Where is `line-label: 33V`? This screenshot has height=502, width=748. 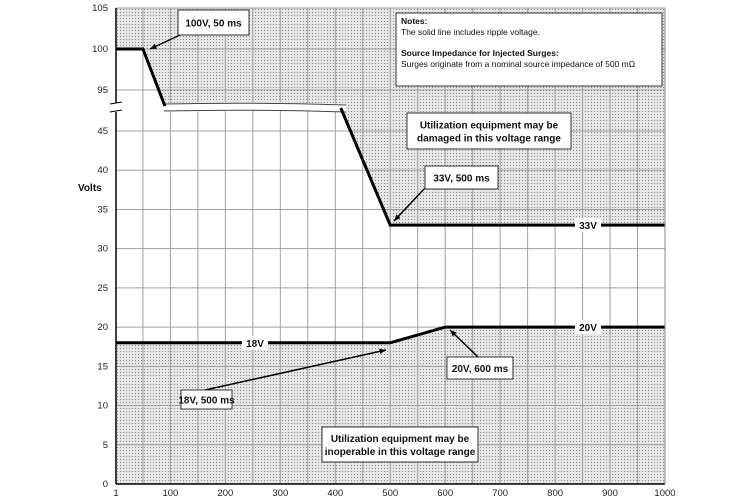 line-label: 33V is located at coordinates (588, 226).